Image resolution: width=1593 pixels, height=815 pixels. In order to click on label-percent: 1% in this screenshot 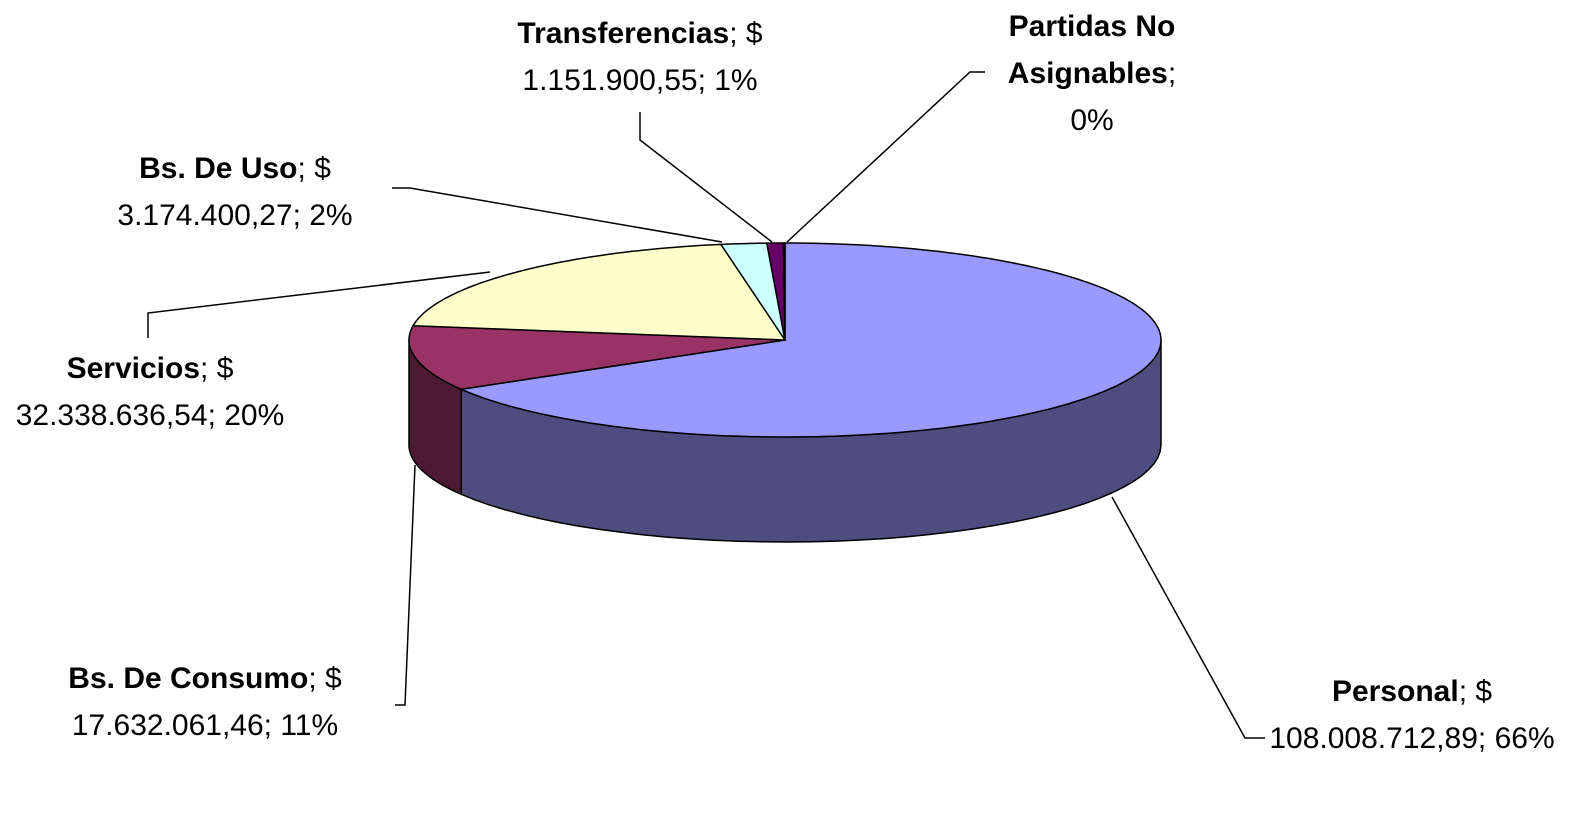, I will do `click(736, 80)`.